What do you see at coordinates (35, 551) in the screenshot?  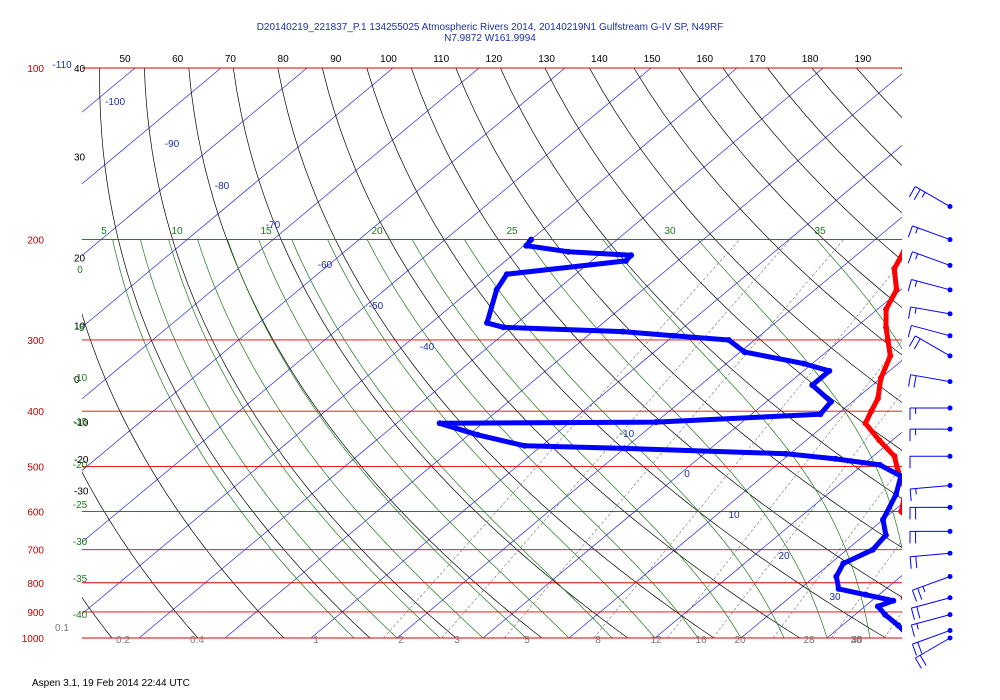 I see `pressure-tick-label: 700` at bounding box center [35, 551].